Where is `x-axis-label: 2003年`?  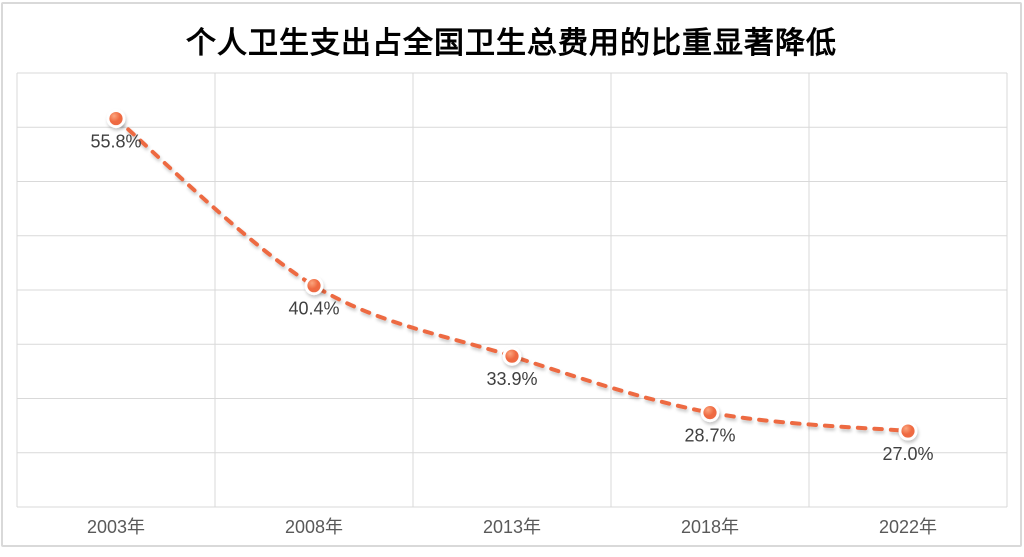 x-axis-label: 2003年 is located at coordinates (116, 527).